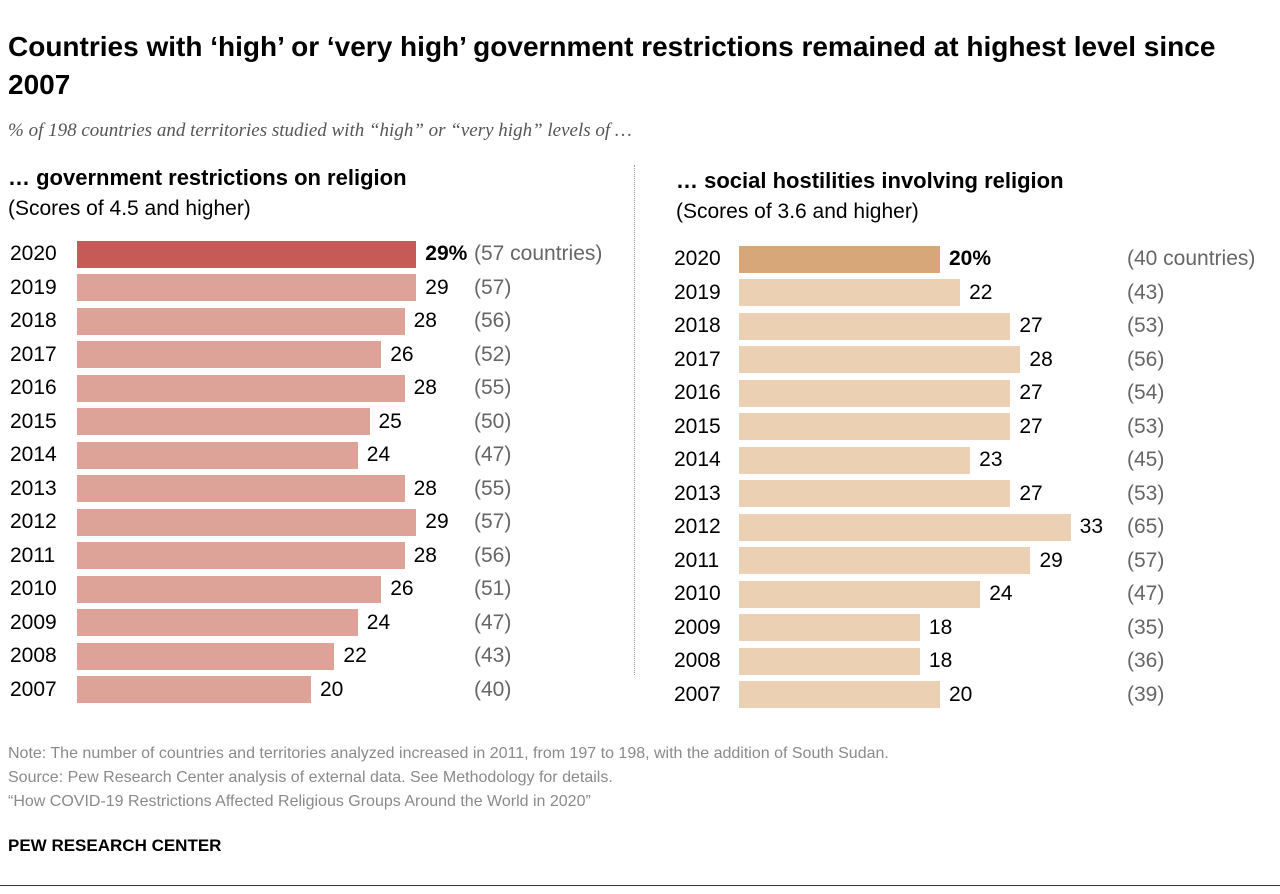  I want to click on year-label: 2008, so click(33, 655).